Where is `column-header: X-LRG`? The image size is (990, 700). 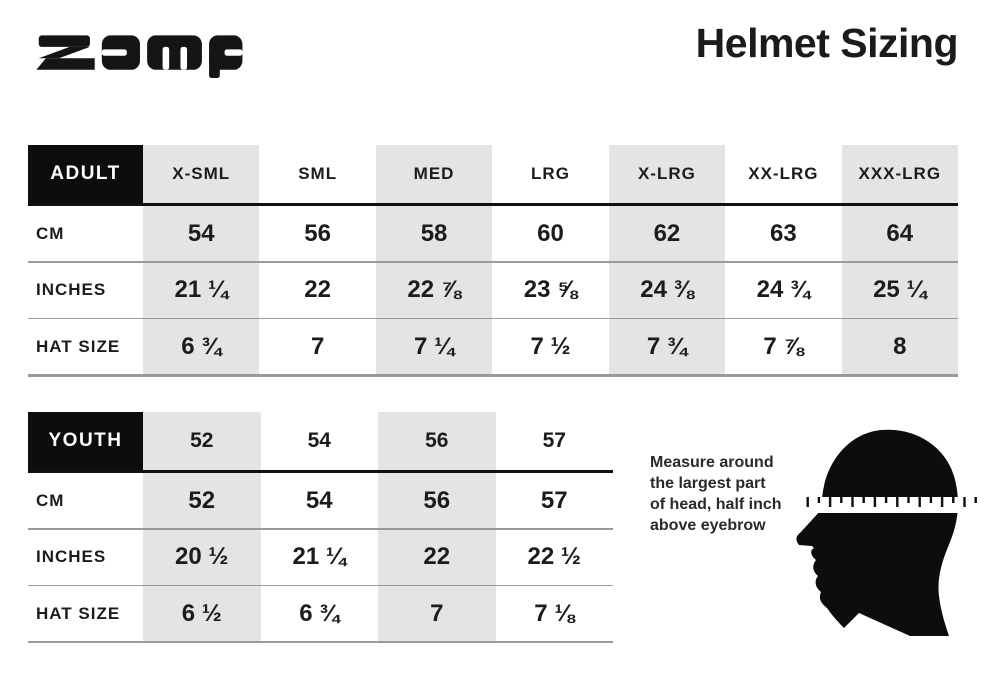
column-header: X-LRG is located at coordinates (667, 174).